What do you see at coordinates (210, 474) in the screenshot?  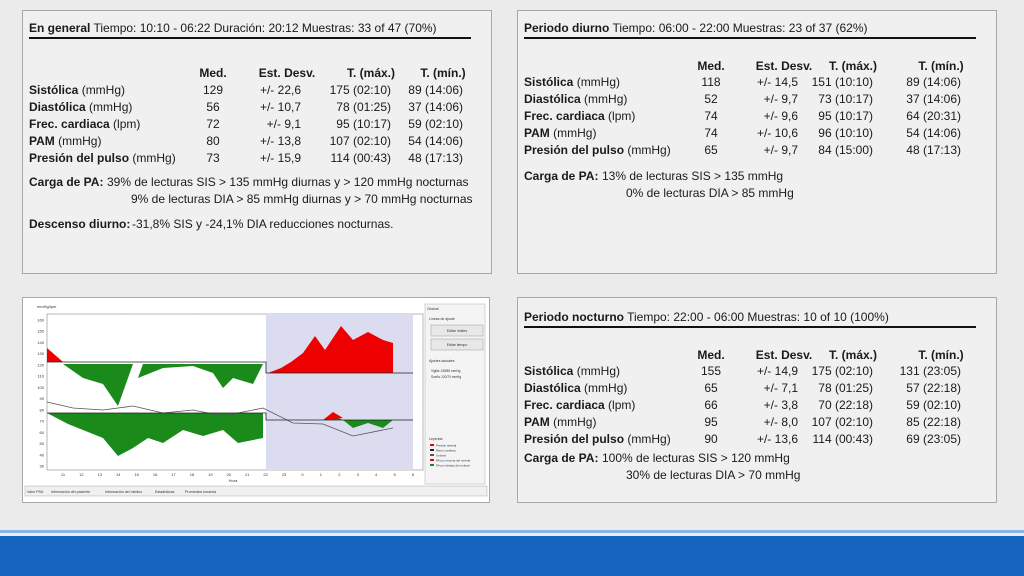 I see `x-tick-label: 19` at bounding box center [210, 474].